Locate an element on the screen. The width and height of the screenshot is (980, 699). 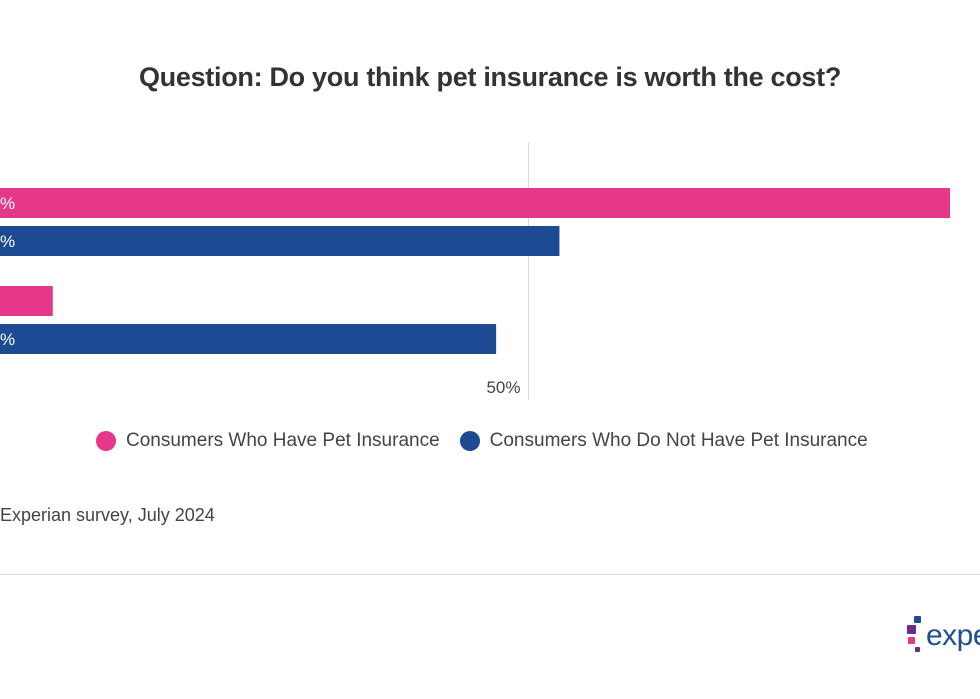
logo-mark-icon is located at coordinates (915, 636).